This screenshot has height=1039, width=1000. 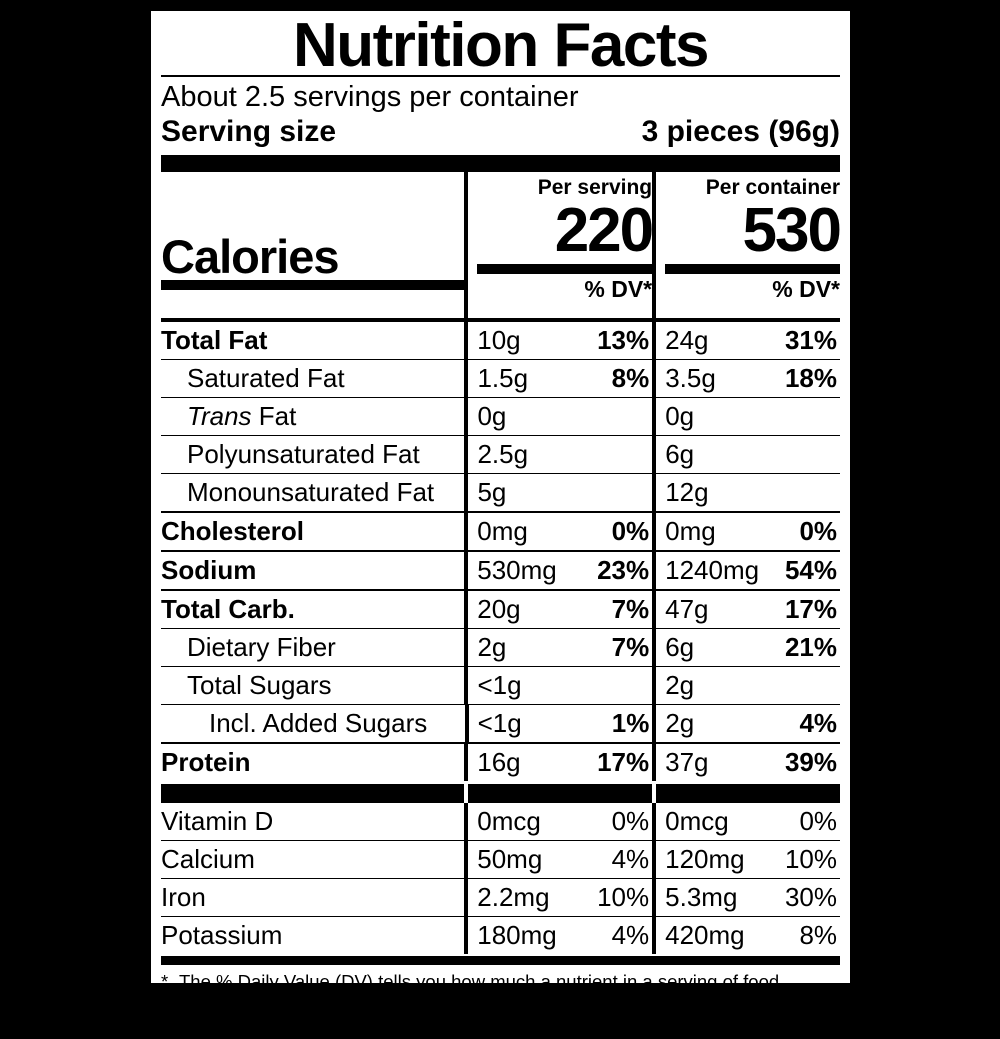 I want to click on nutrient-value-cell: 20g 7%, so click(x=558, y=609).